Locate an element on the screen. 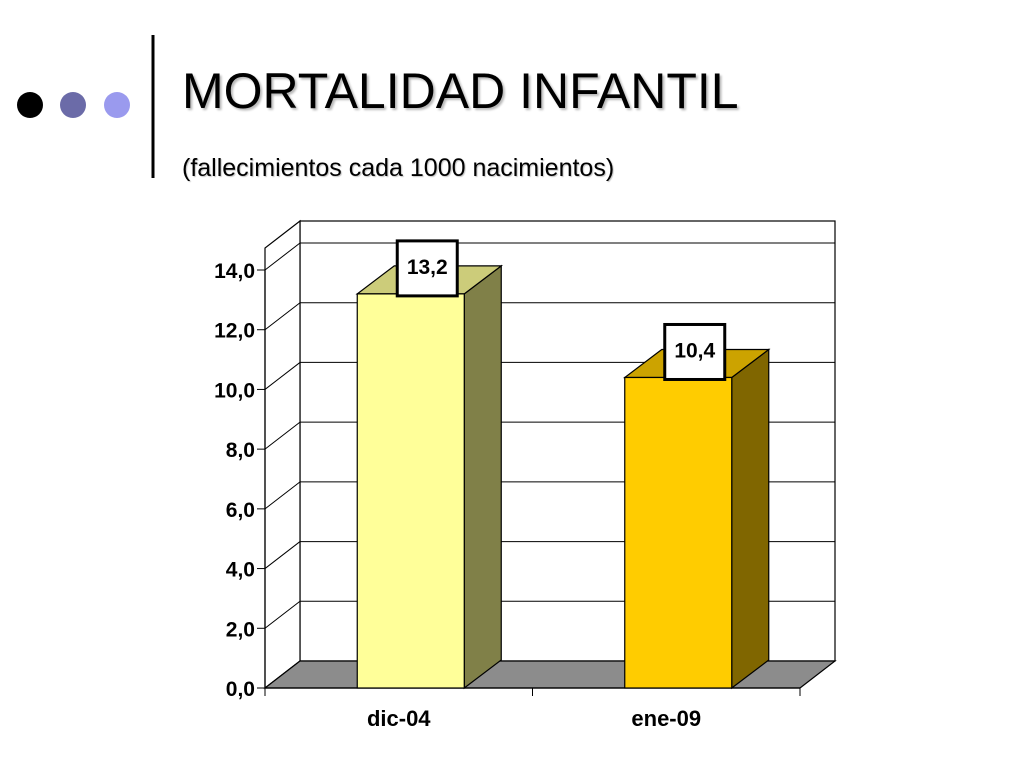  slide-subtitle: (fallecimientos cada 1000 nacimientos) is located at coordinates (398, 168).